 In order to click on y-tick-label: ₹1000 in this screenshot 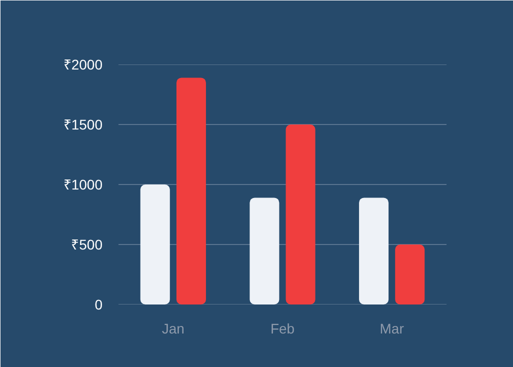, I will do `click(83, 184)`.